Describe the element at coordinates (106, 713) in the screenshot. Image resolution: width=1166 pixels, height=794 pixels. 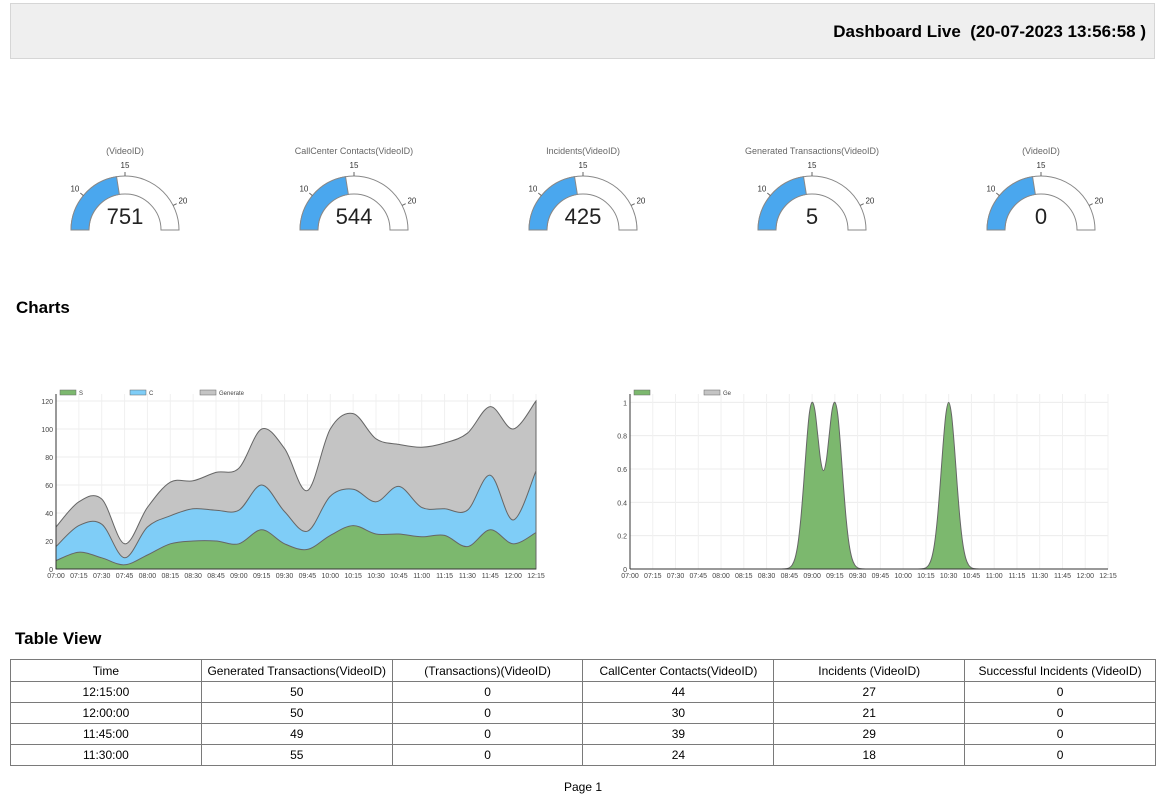
I see `table-cell: 12:00:00` at that location.